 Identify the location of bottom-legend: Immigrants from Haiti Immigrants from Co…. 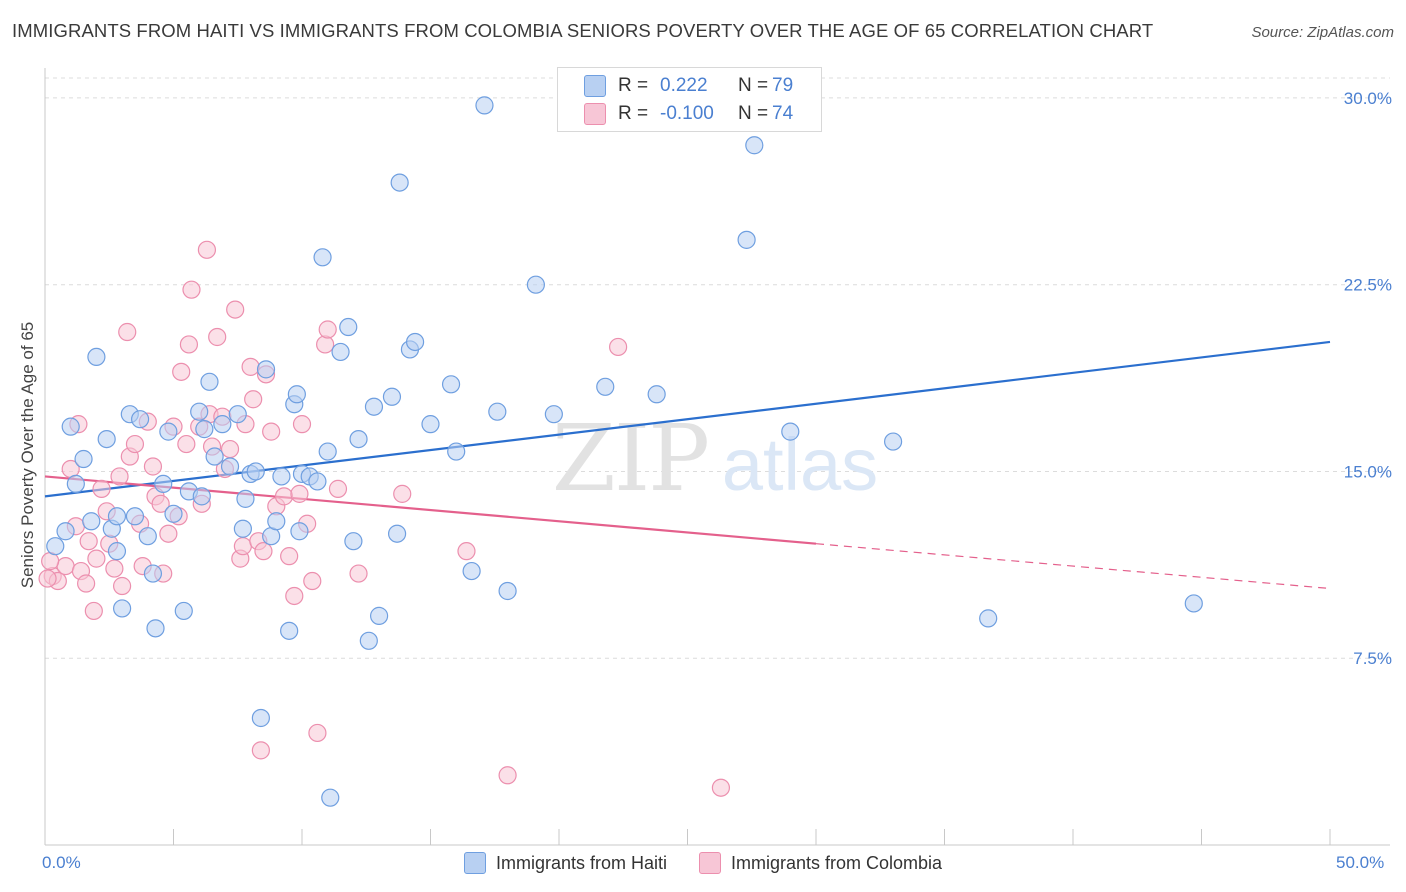
(703, 863).